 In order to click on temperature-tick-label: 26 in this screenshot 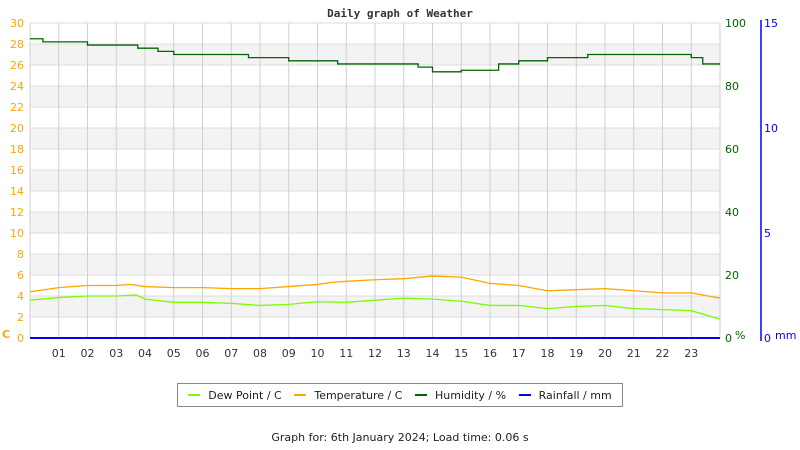, I will do `click(17, 65)`.